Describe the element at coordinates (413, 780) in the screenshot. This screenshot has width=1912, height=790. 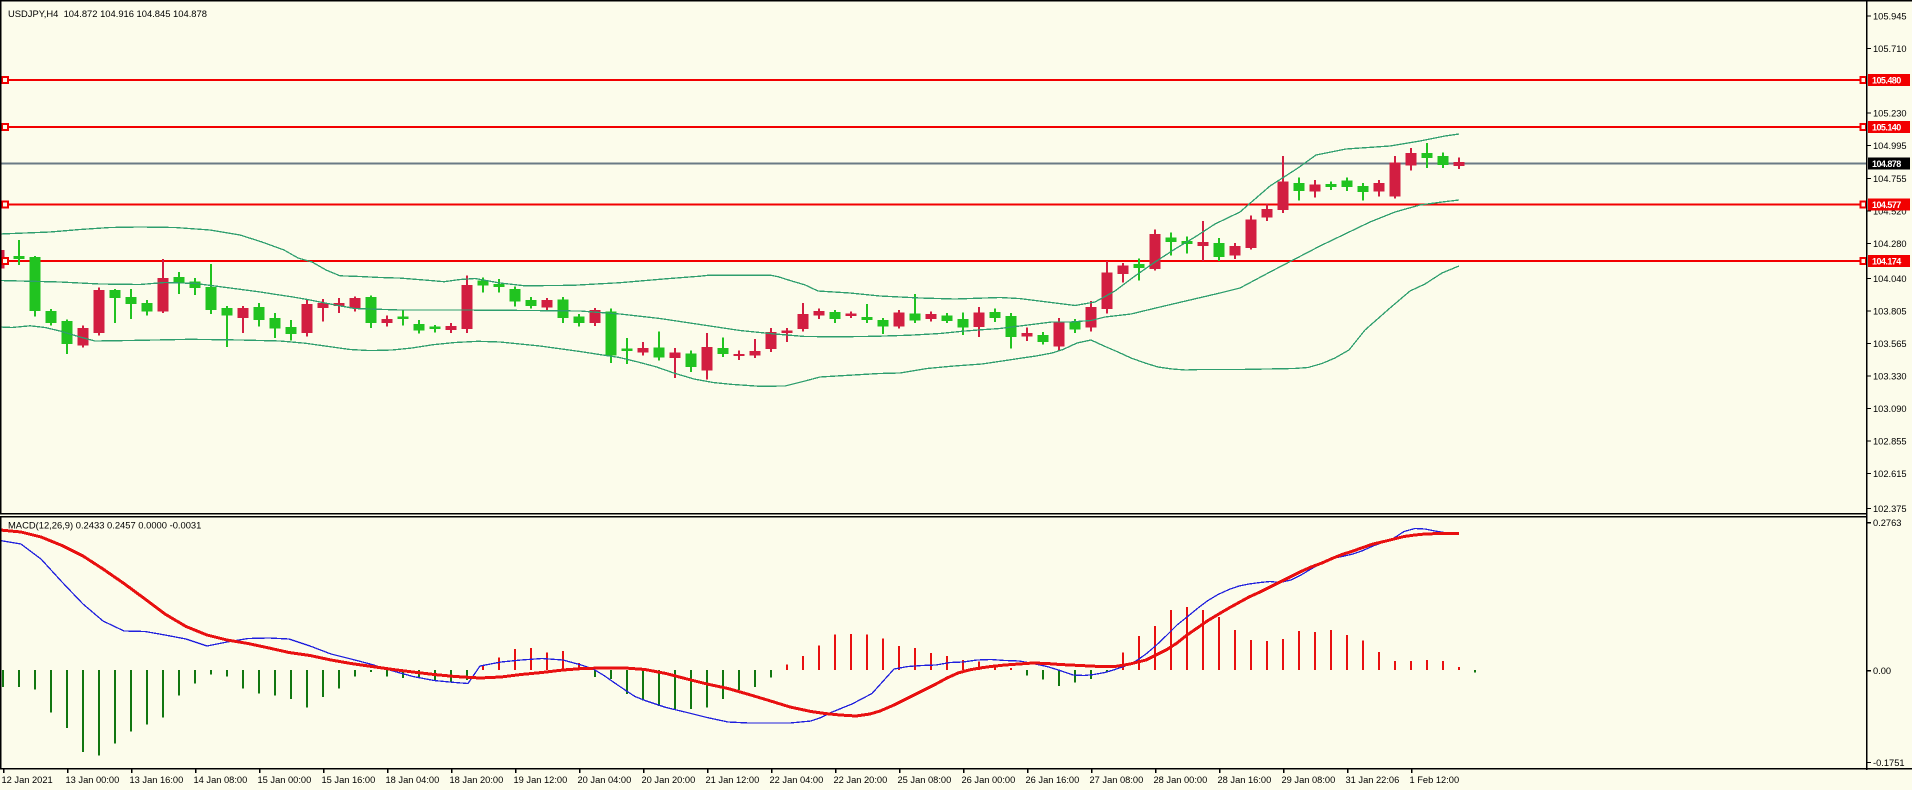
I see `svg-text: 18 Jan 04:00` at that location.